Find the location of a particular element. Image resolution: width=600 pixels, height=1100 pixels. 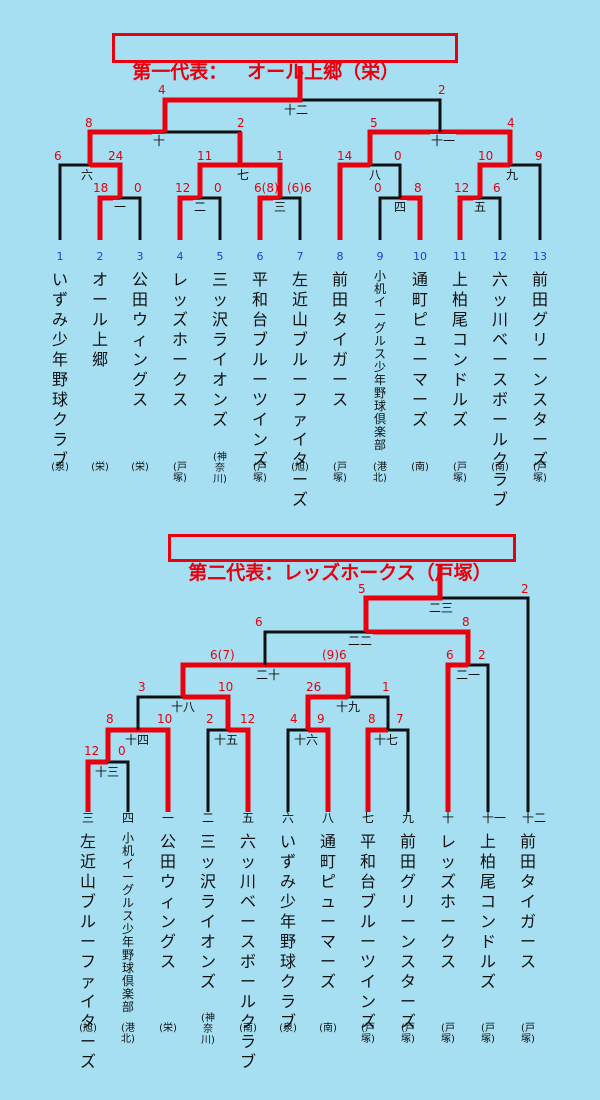

bracket1-score: 1 is located at coordinates (280, 156).